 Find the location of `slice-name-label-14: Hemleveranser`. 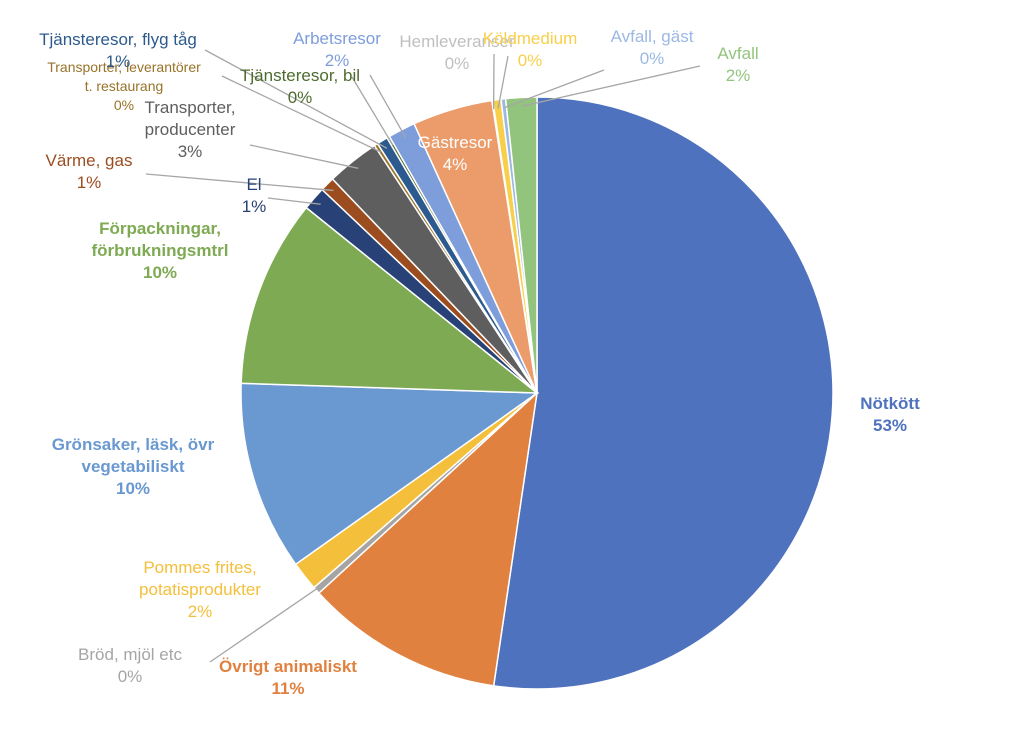

slice-name-label-14: Hemleveranser is located at coordinates (457, 41).